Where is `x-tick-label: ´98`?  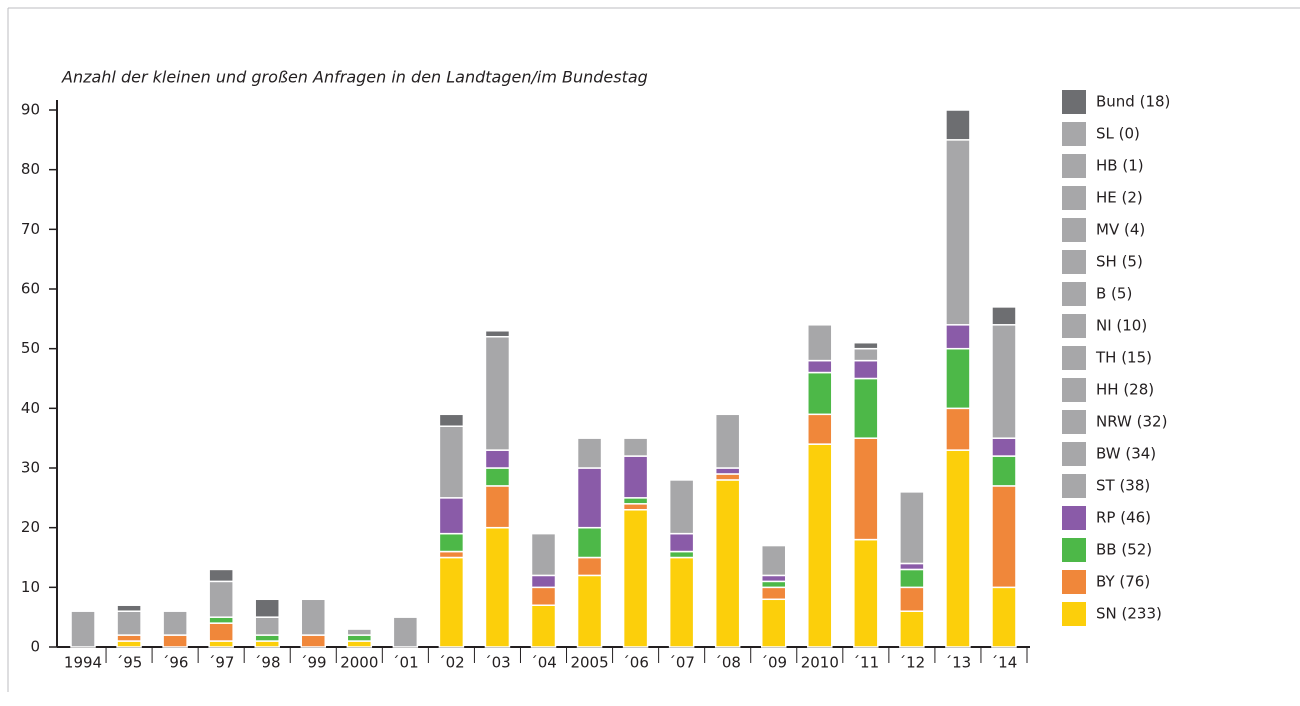 x-tick-label: ´98 is located at coordinates (267, 663).